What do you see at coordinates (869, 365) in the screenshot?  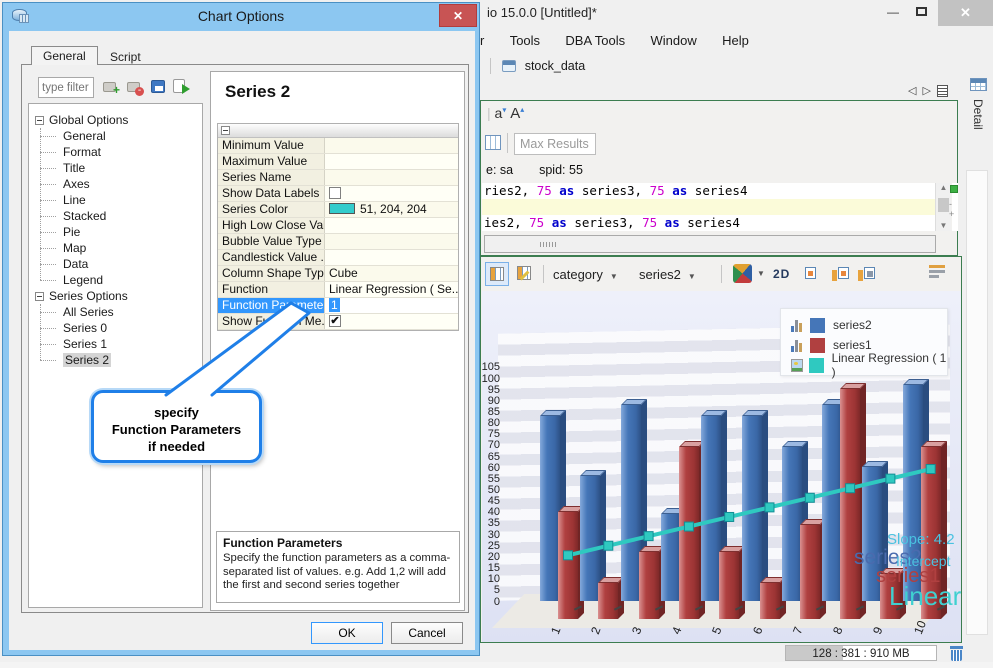 I see `legend-item: Linear Regression ( 1 )` at bounding box center [869, 365].